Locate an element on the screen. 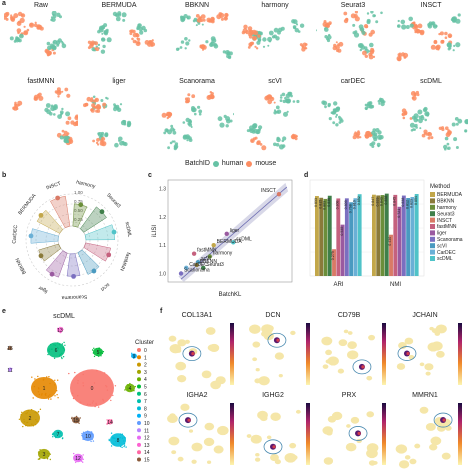 The image size is (474, 474). umap-panel: BBKNN is located at coordinates (197, 32).